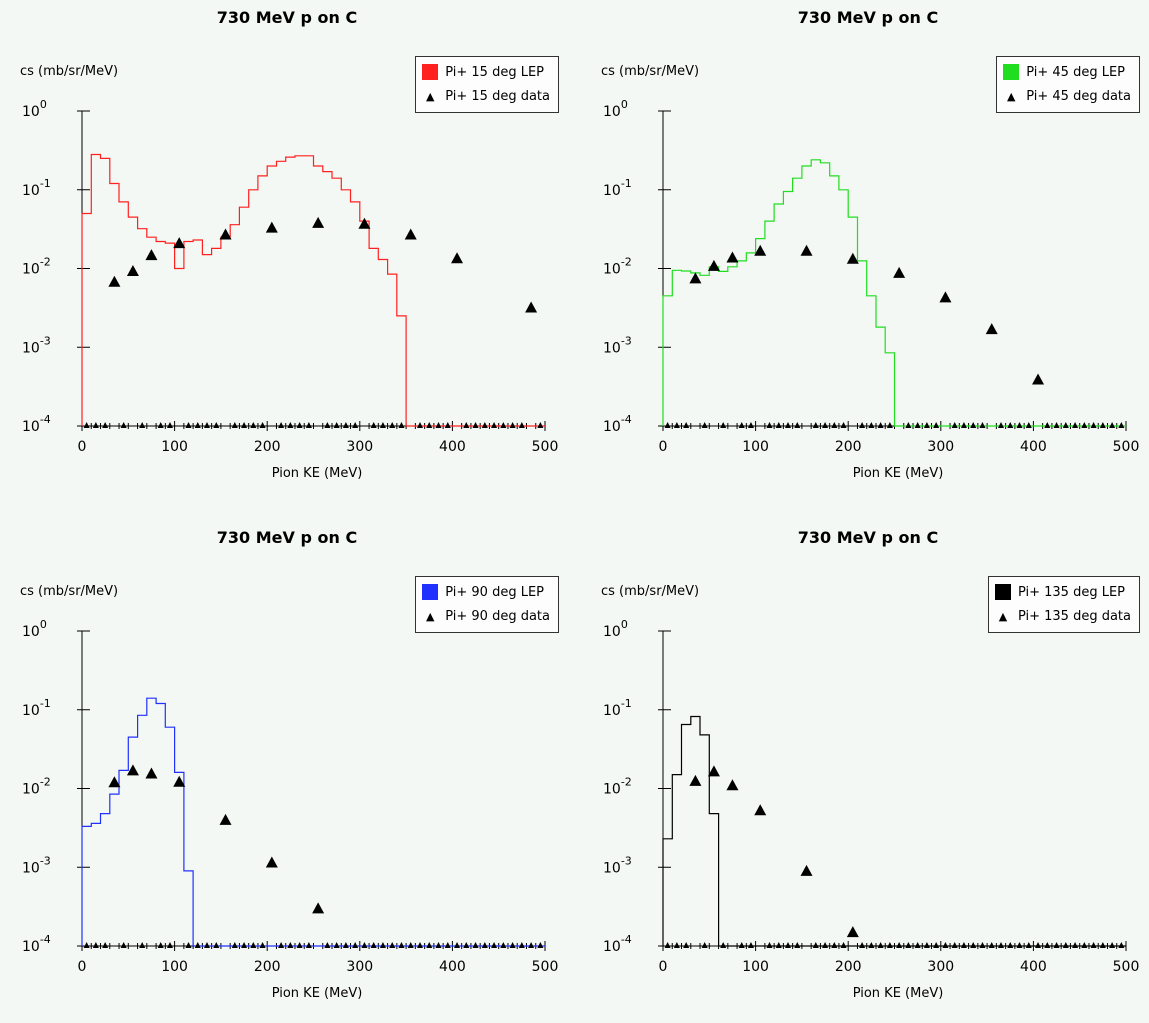  What do you see at coordinates (497, 616) in the screenshot?
I see `legend-label: Pi+ 90 deg data` at bounding box center [497, 616].